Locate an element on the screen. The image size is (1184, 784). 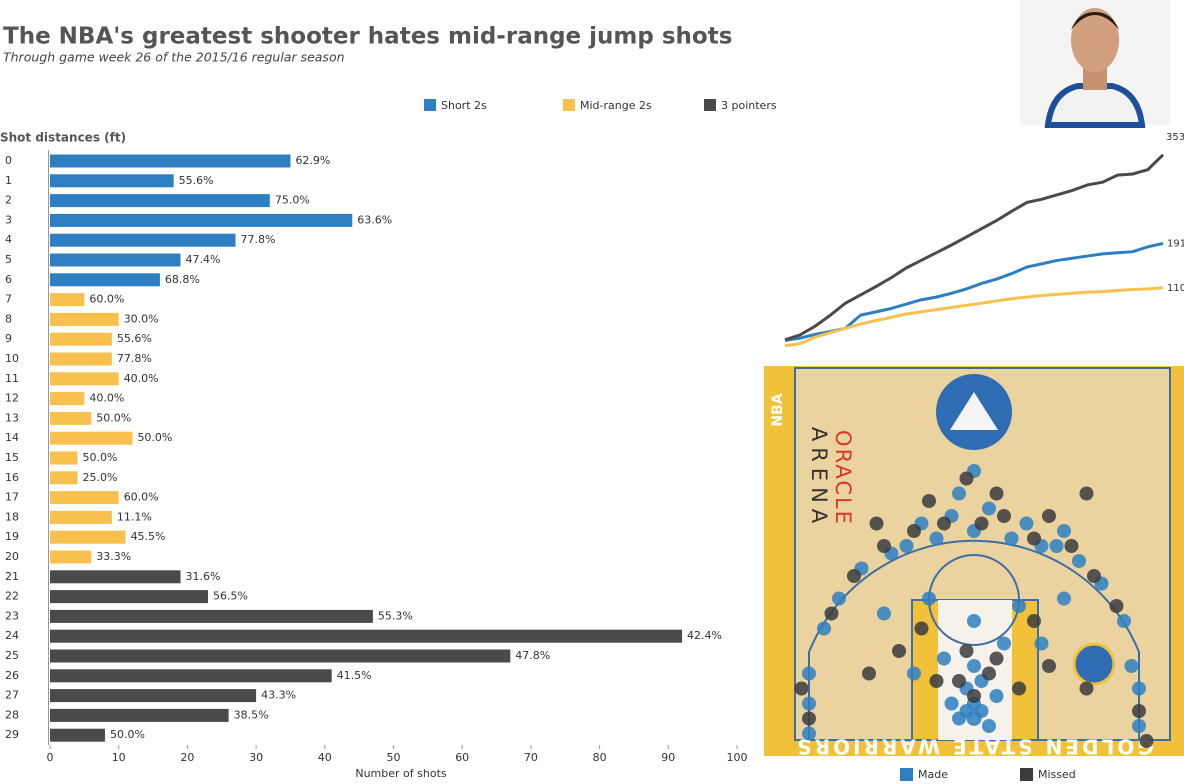
y-tick-label: 0 is located at coordinates (8, 160).